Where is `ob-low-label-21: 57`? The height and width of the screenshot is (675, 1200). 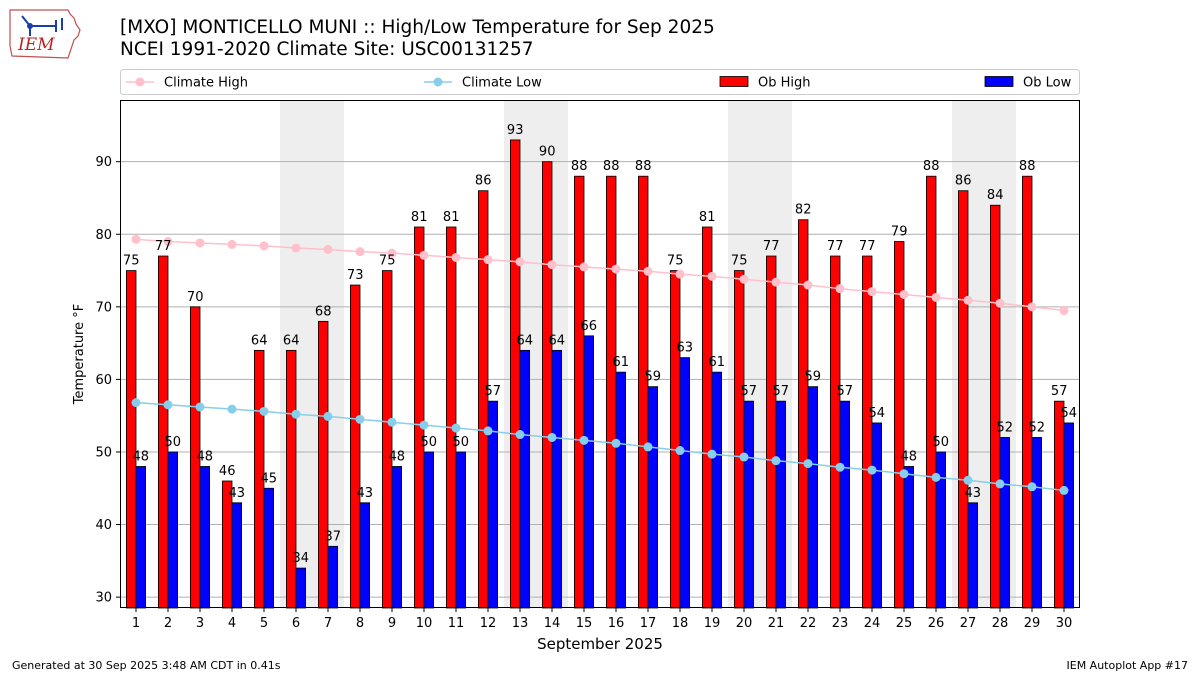
ob-low-label-21: 57 is located at coordinates (781, 391).